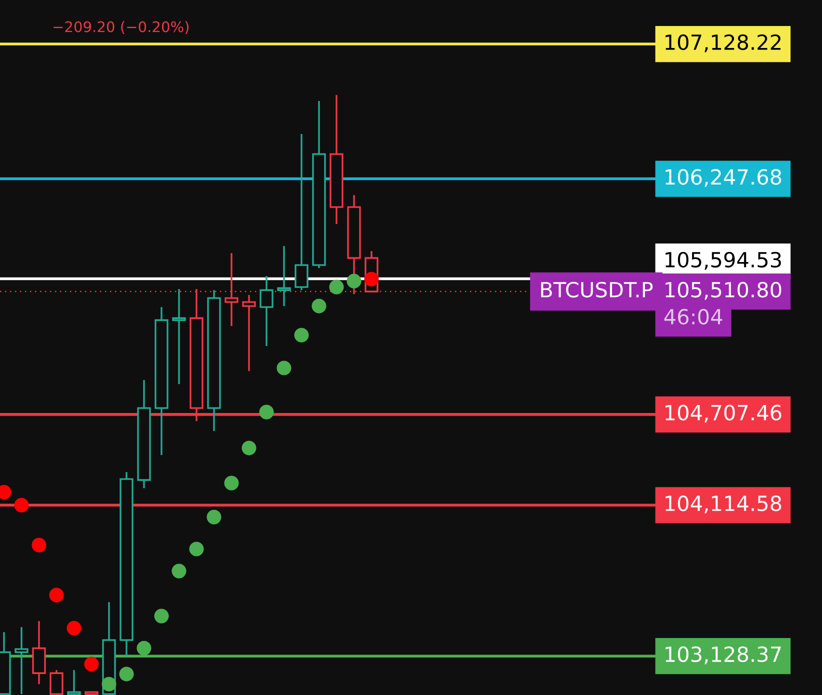 The width and height of the screenshot is (822, 695). What do you see at coordinates (693, 316) in the screenshot?
I see `text: 46:04` at bounding box center [693, 316].